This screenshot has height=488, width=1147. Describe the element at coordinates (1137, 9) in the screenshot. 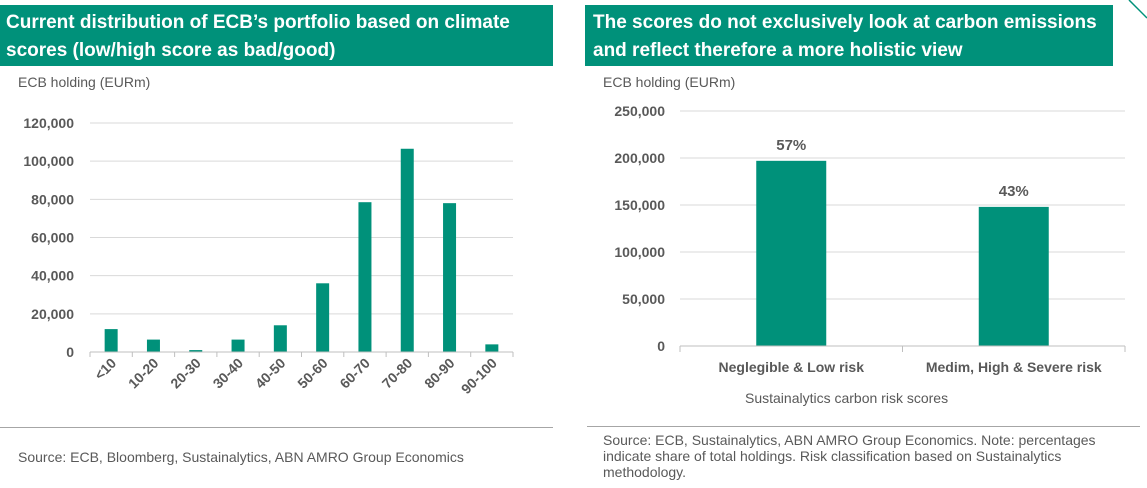

I see `corner-slash-icon` at that location.